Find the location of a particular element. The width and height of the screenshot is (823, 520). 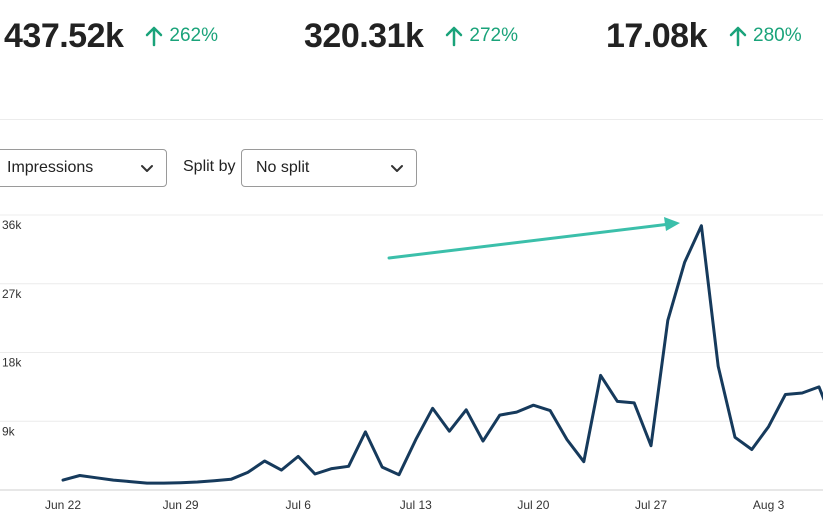

stat-value: 17.08k is located at coordinates (657, 35).